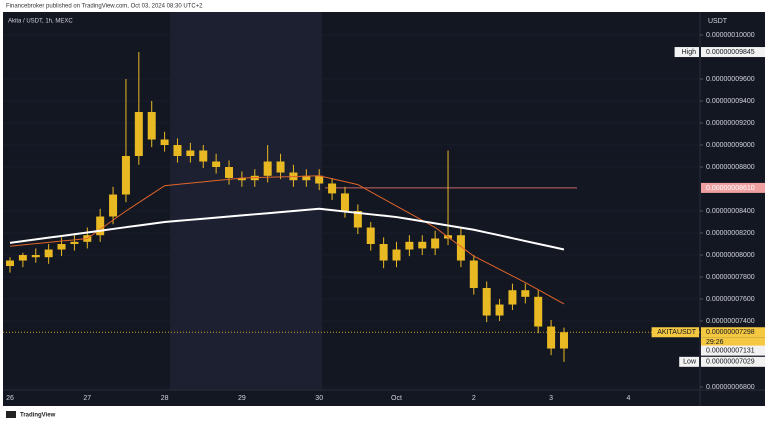 The width and height of the screenshot is (768, 425). Describe the element at coordinates (287, 229) in the screenshot. I see `moving-average` at that location.